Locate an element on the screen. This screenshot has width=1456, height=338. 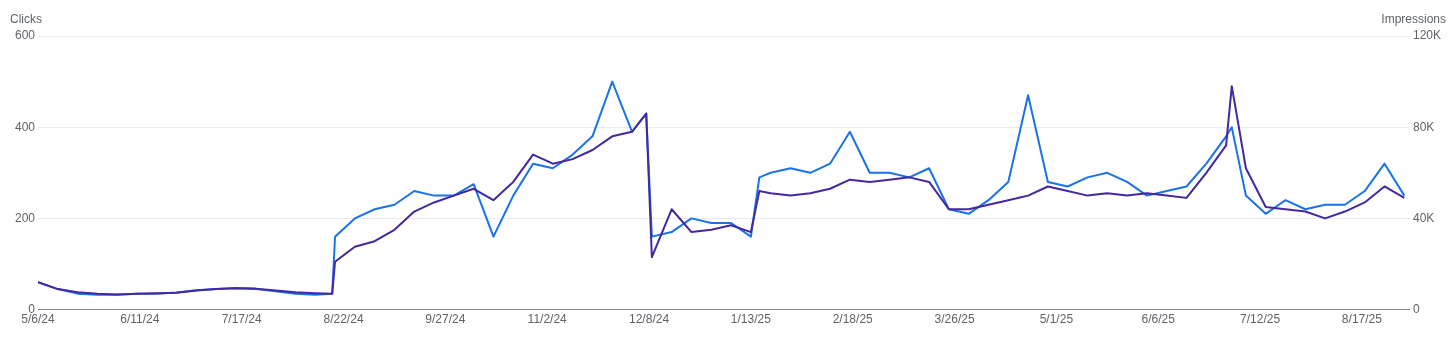
y2-tick-label: 120K is located at coordinates (1427, 35).